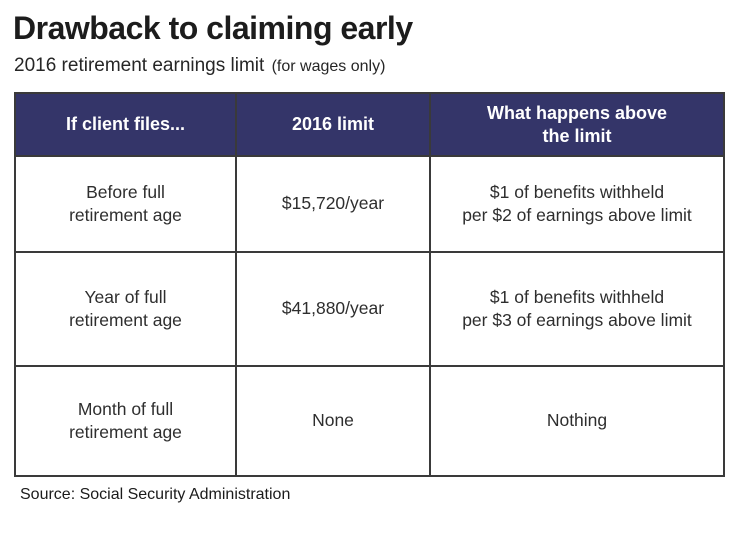  I want to click on cell-consequence: Nothing, so click(577, 421).